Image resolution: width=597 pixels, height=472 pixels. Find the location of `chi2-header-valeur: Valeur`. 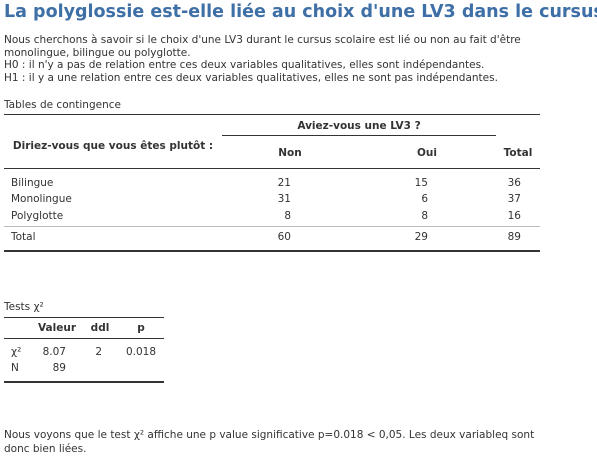

chi2-header-valeur: Valeur is located at coordinates (56, 328).